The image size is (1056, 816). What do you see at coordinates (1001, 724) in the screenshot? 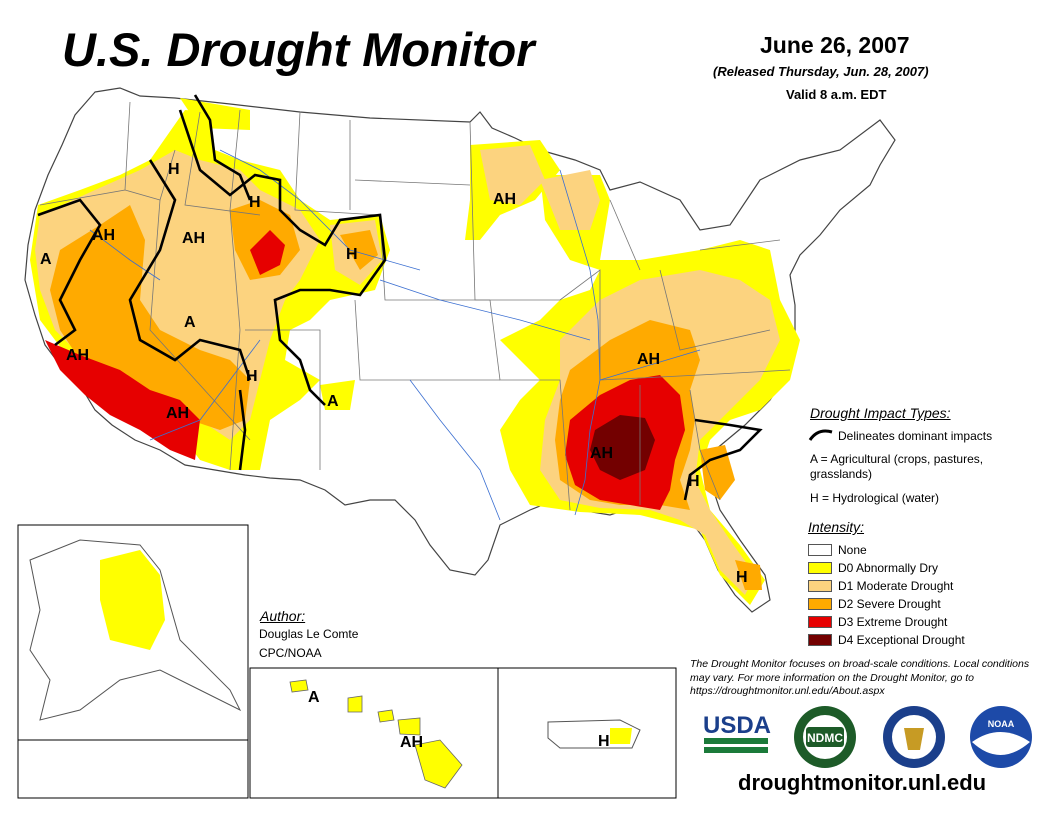
I see `noaa-text: NOAA` at bounding box center [1001, 724].